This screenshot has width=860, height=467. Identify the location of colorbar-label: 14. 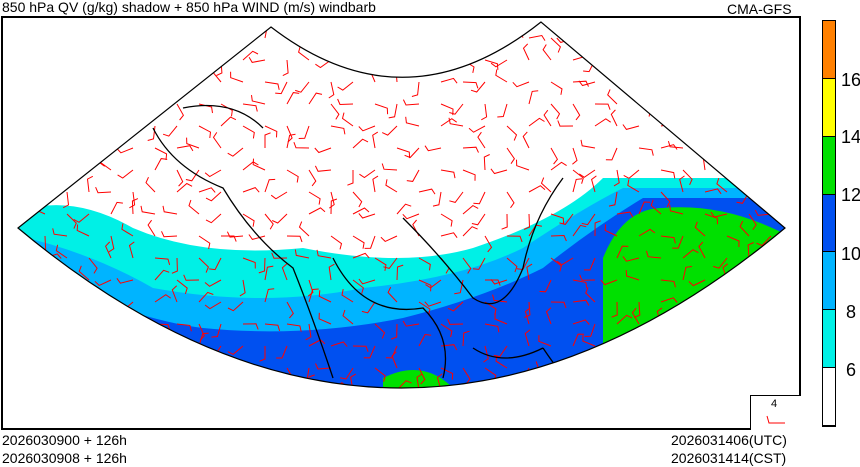
(850, 137).